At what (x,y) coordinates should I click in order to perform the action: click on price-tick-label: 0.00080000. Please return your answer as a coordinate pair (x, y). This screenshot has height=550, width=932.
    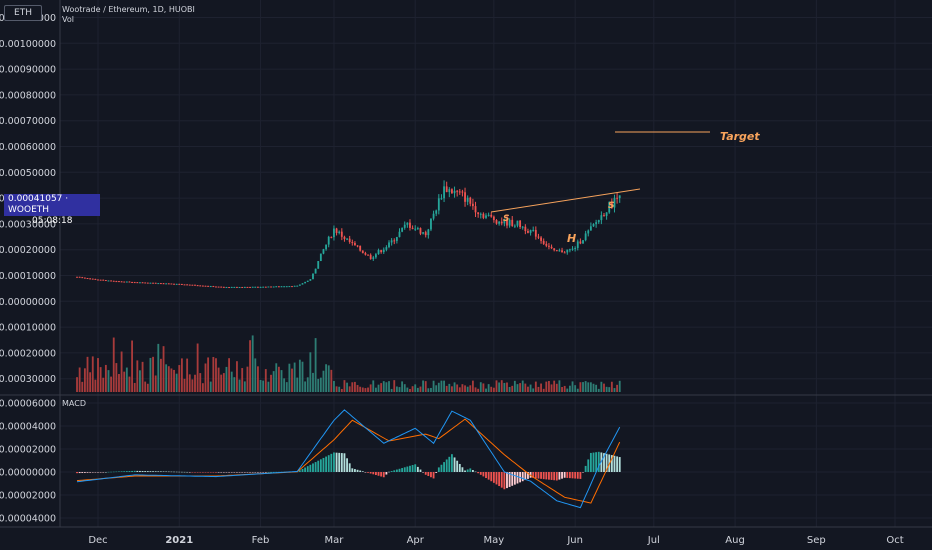
    Looking at the image, I should click on (28, 95).